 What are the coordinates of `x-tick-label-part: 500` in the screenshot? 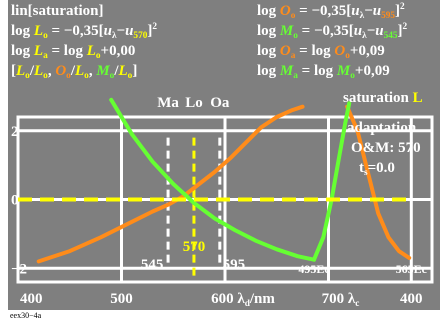 It's located at (121, 299).